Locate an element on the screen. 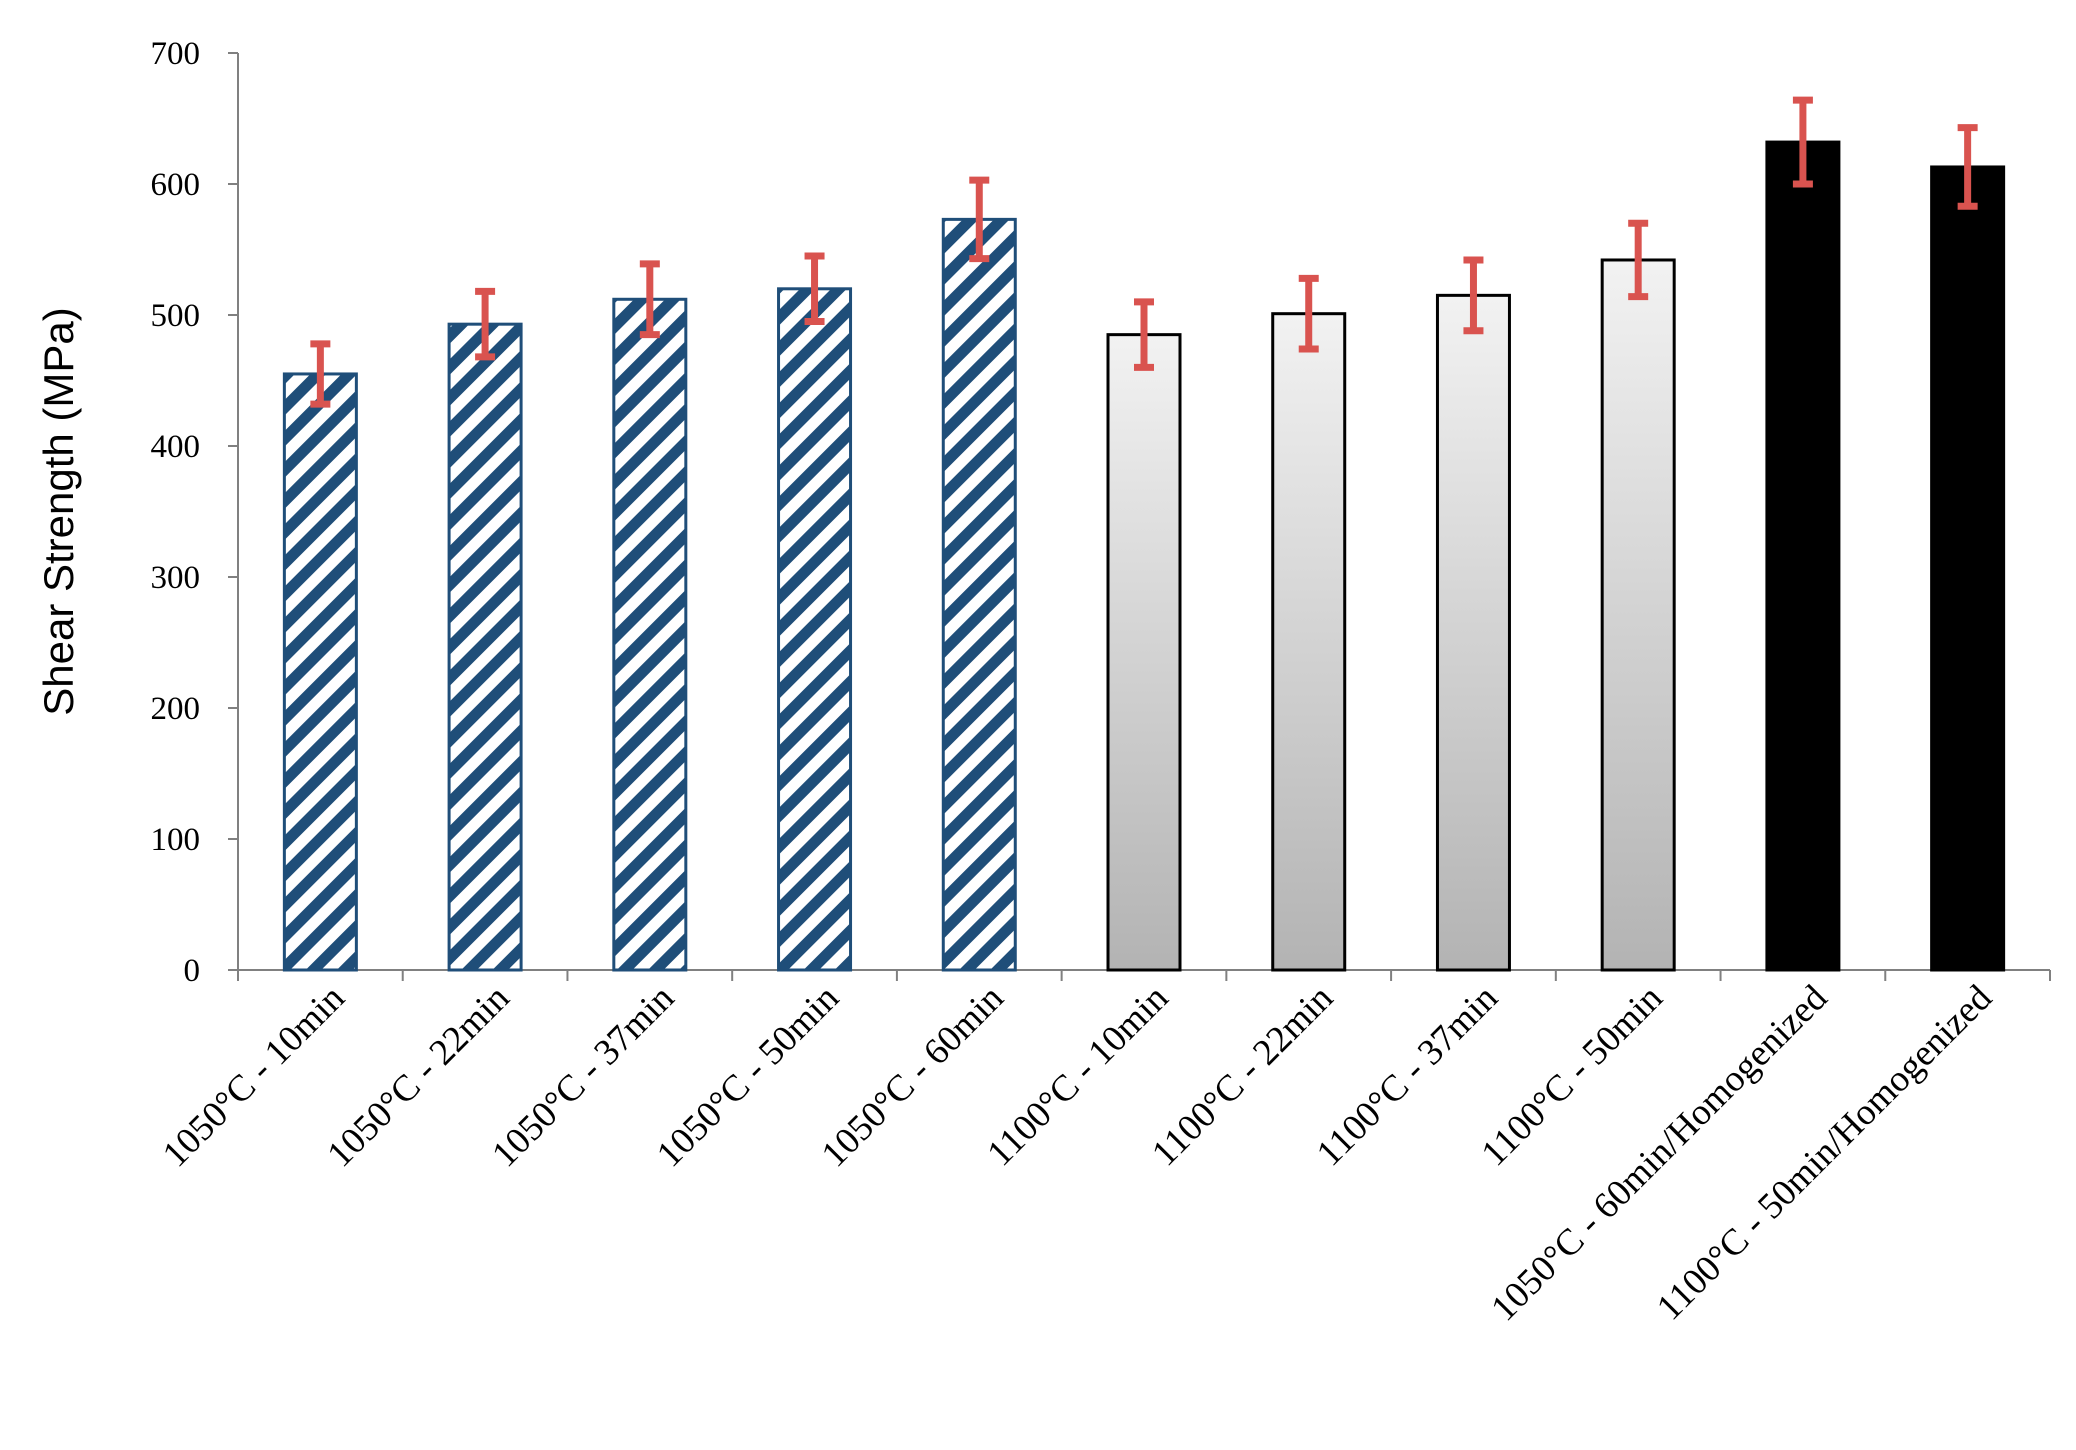 The image size is (2076, 1450). x-tick-label: 1050°C - 60min/Homogenized is located at coordinates (1659, 1153).